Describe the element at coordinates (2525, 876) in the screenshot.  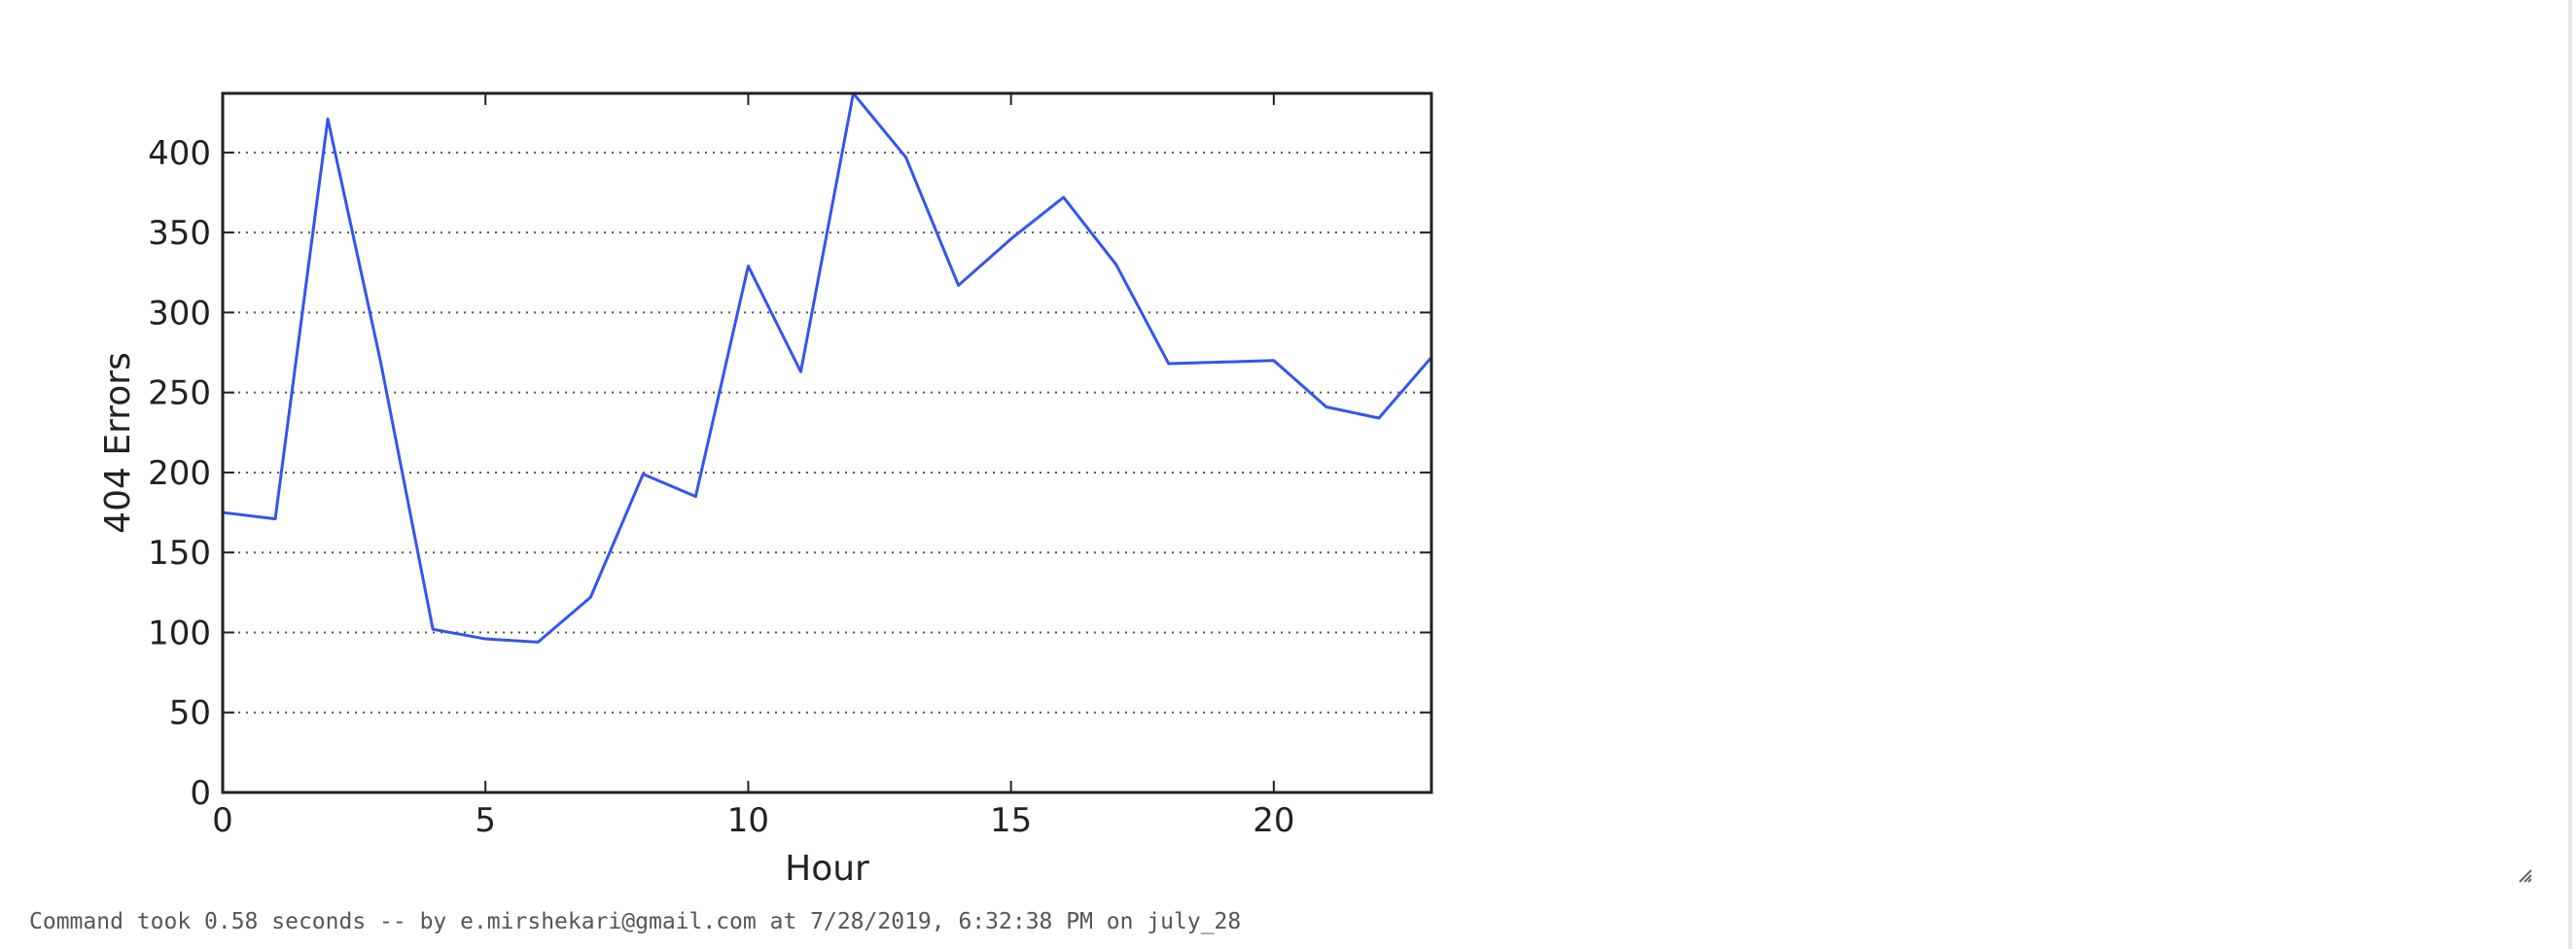
I see `resize-handle-icon` at that location.